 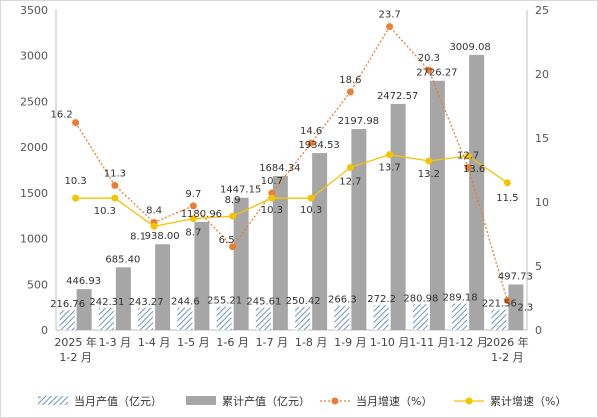 I want to click on cumulative-growth-label: 12.7, so click(x=350, y=181).